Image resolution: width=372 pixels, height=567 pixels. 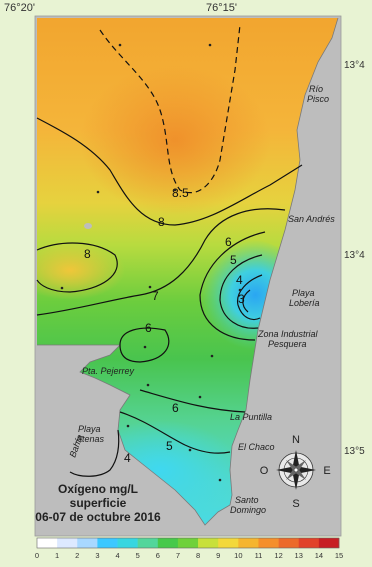 What do you see at coordinates (138, 555) in the screenshot?
I see `colorbar-tick-label: 5` at bounding box center [138, 555].